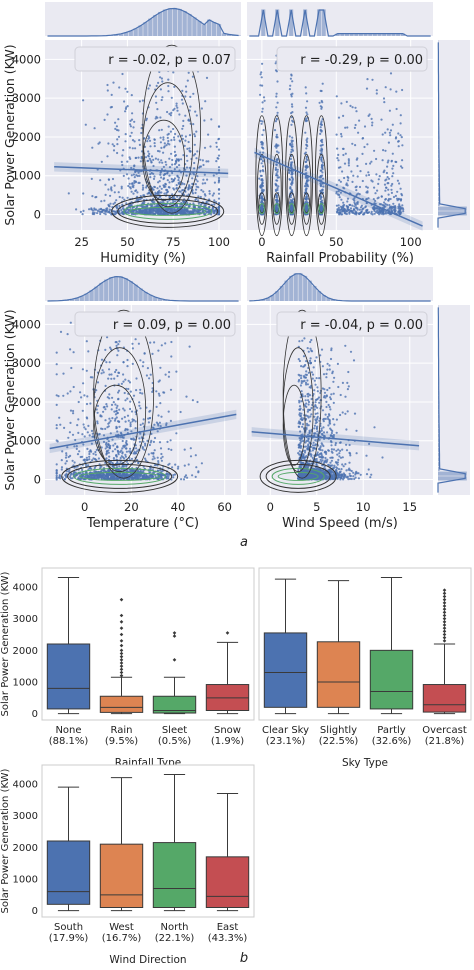  I want to click on marginal-background, so click(340, 19).